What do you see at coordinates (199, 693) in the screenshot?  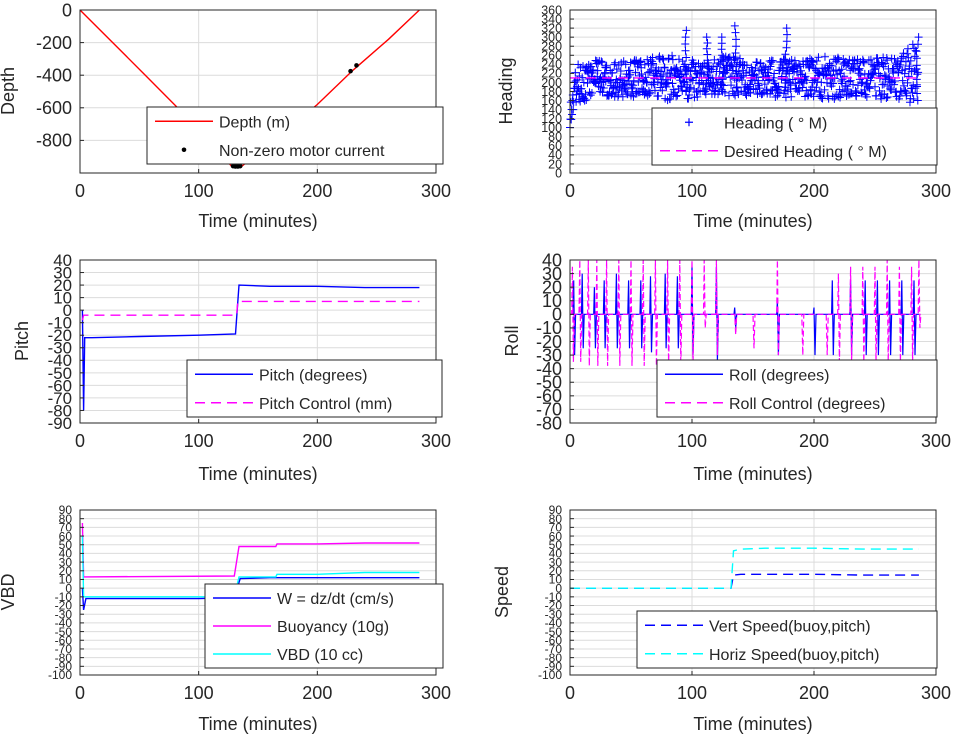 I see `vbd-xtick-label-1: 100` at bounding box center [199, 693].